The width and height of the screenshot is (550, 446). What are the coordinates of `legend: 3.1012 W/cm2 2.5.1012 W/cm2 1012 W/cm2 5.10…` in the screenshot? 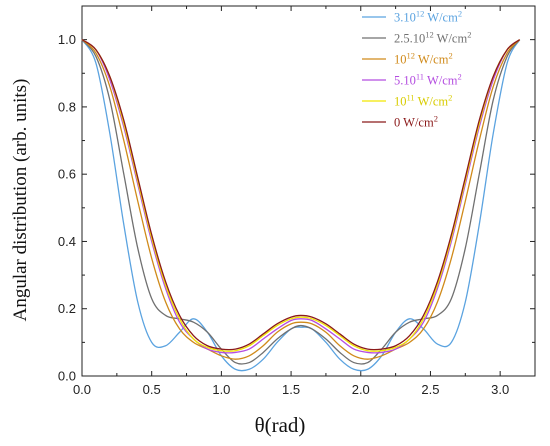 It's located at (416, 69).